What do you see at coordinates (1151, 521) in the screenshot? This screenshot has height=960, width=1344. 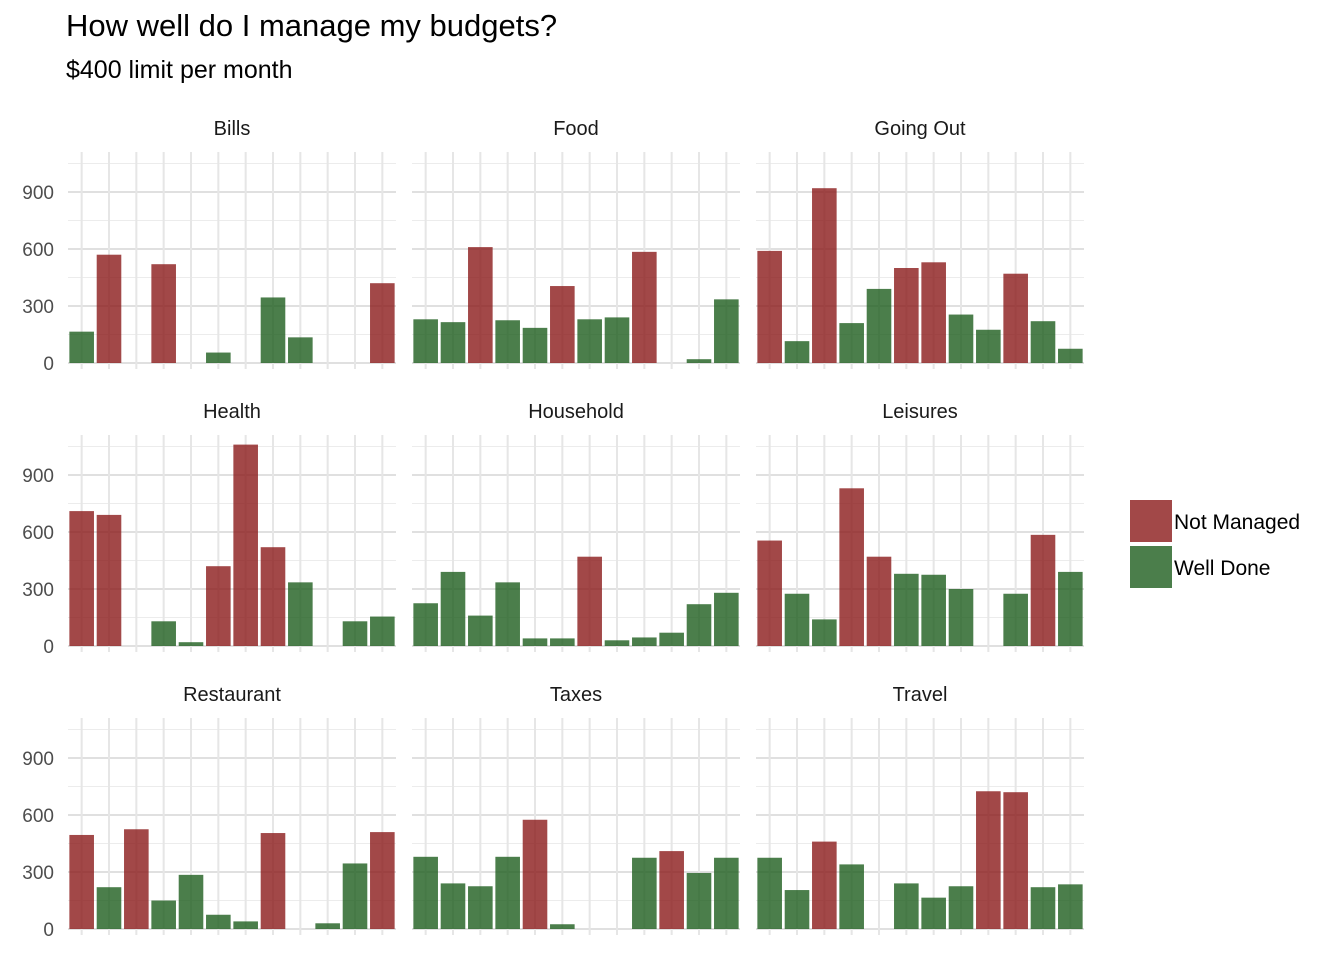 I see `legend-key-not-managed` at bounding box center [1151, 521].